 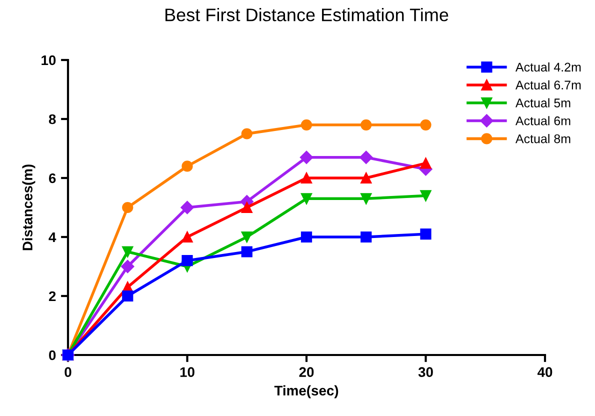 I want to click on x-tick-label: 10, so click(x=187, y=372).